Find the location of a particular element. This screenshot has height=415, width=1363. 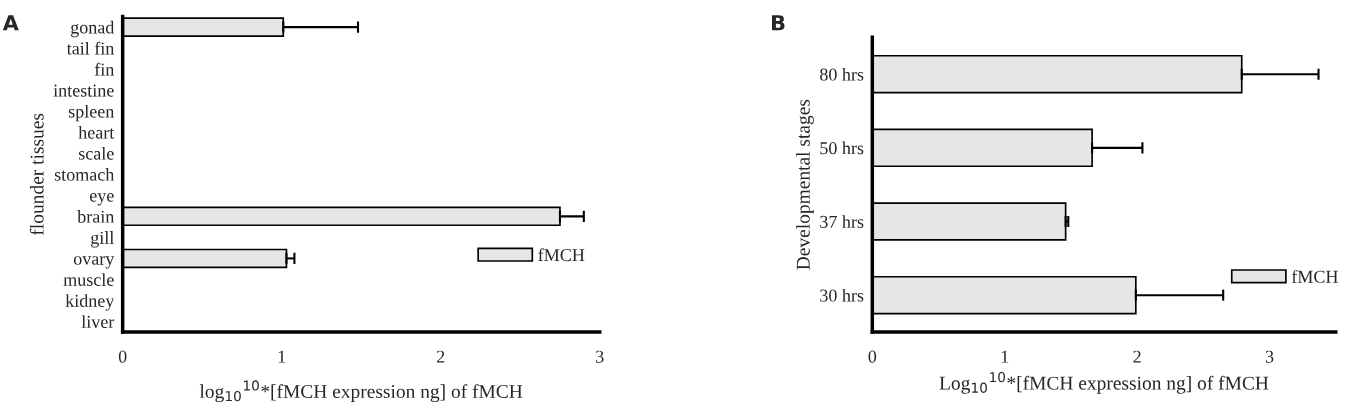

y-axis-title: Developmental stages is located at coordinates (805, 184).